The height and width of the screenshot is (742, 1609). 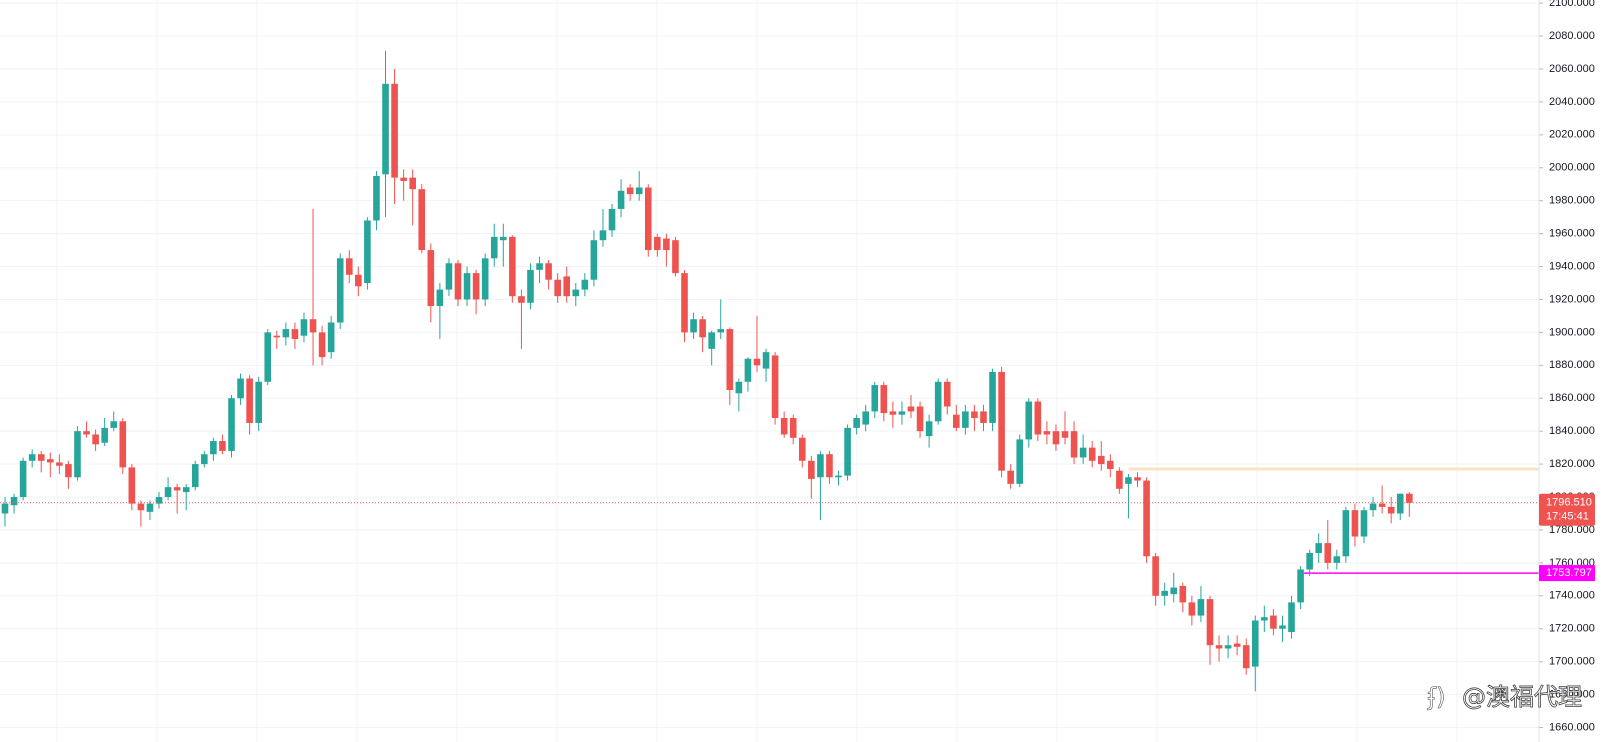 I want to click on watermark-text: @澳福代理, so click(x=1522, y=697).